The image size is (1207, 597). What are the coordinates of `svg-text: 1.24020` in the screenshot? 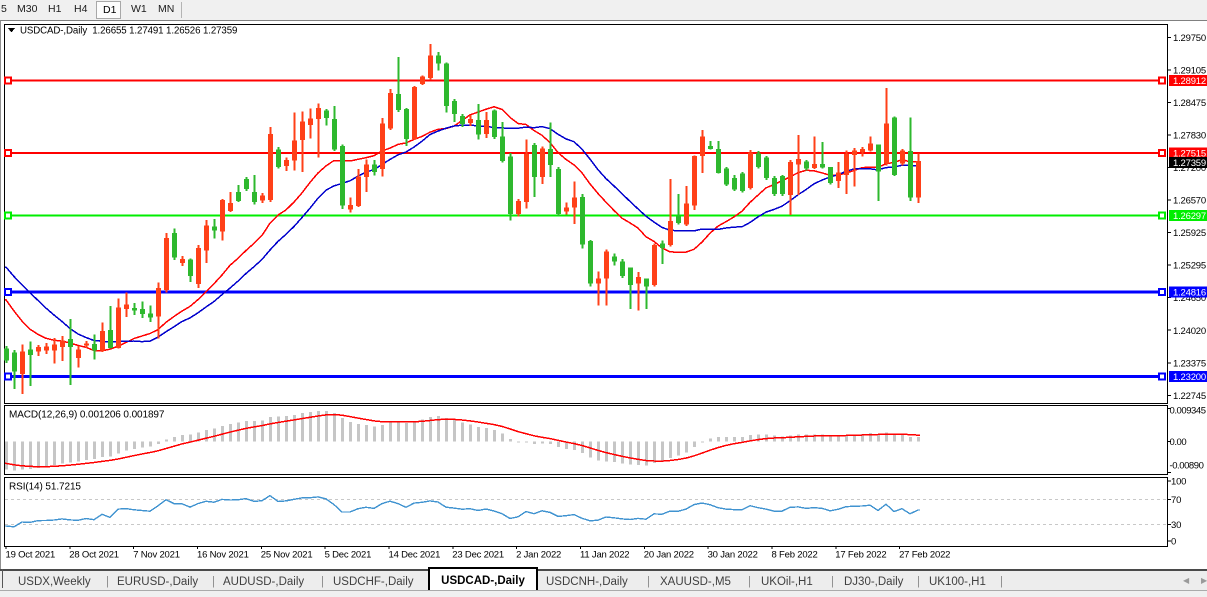 It's located at (1189, 331).